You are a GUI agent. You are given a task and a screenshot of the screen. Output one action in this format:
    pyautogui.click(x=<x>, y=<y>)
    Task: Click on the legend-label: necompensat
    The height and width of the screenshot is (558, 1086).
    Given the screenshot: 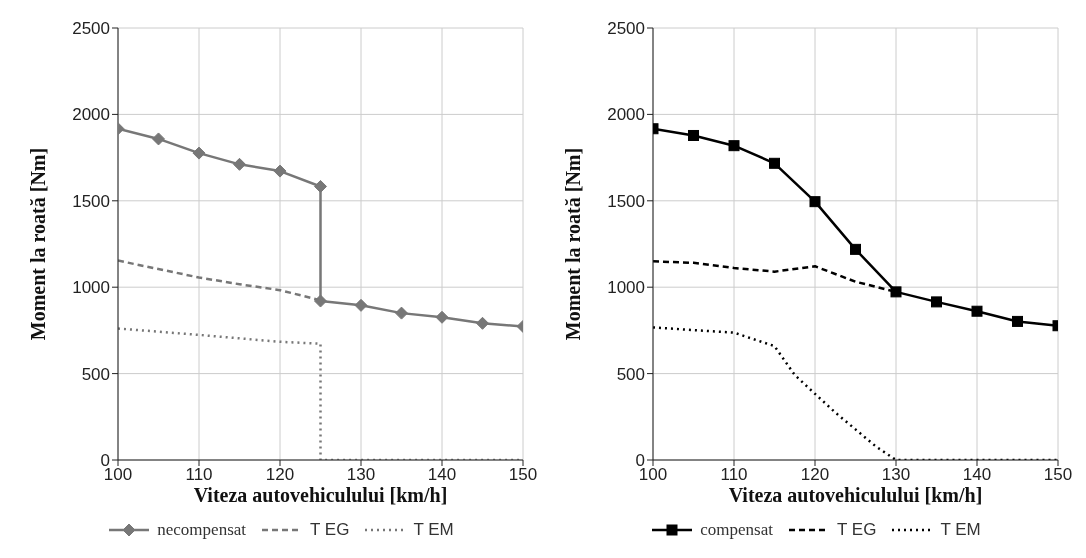 What is the action you would take?
    pyautogui.click(x=202, y=530)
    